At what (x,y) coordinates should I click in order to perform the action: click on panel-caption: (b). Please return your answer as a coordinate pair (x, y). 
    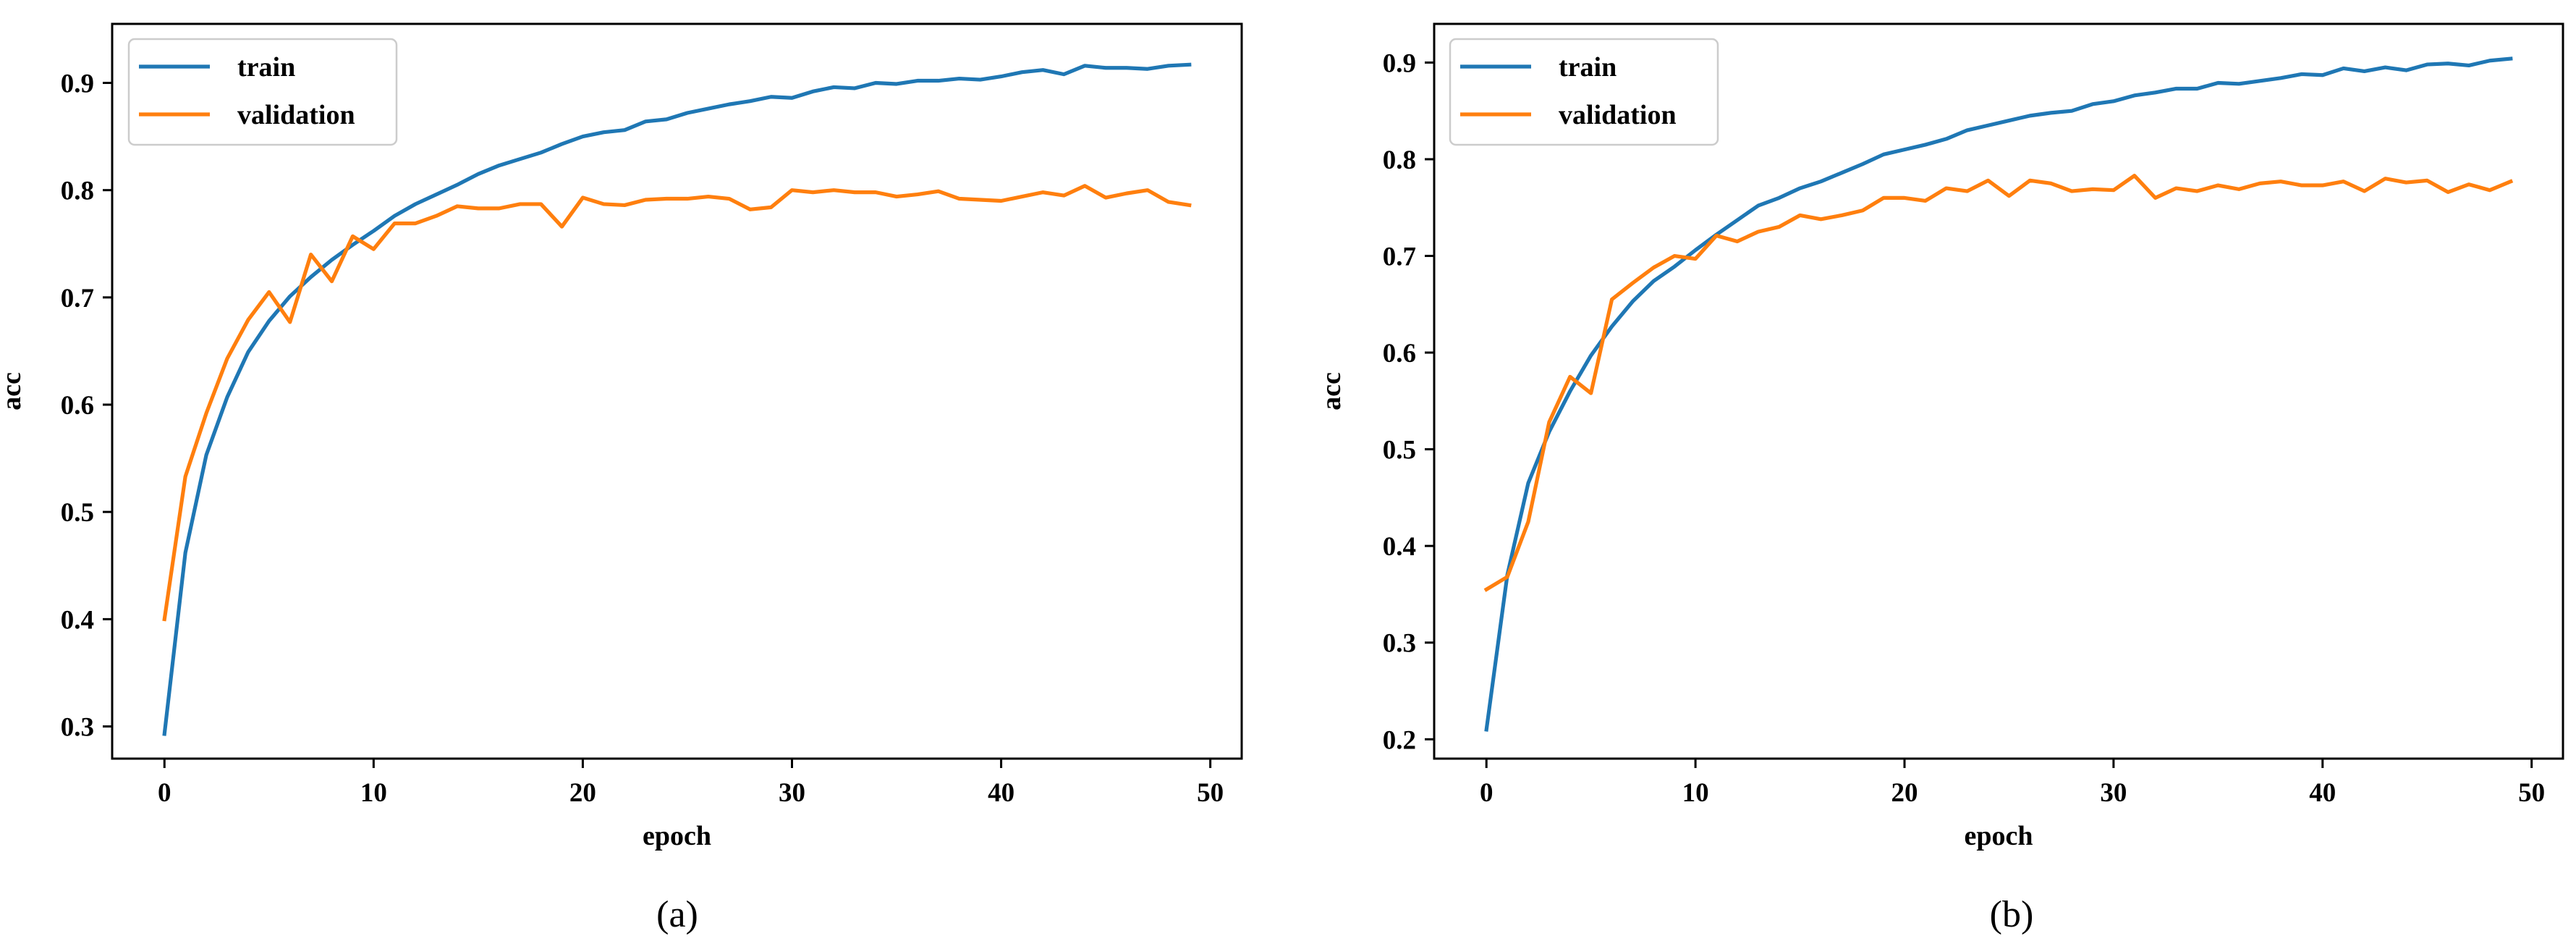
    Looking at the image, I should click on (2012, 914).